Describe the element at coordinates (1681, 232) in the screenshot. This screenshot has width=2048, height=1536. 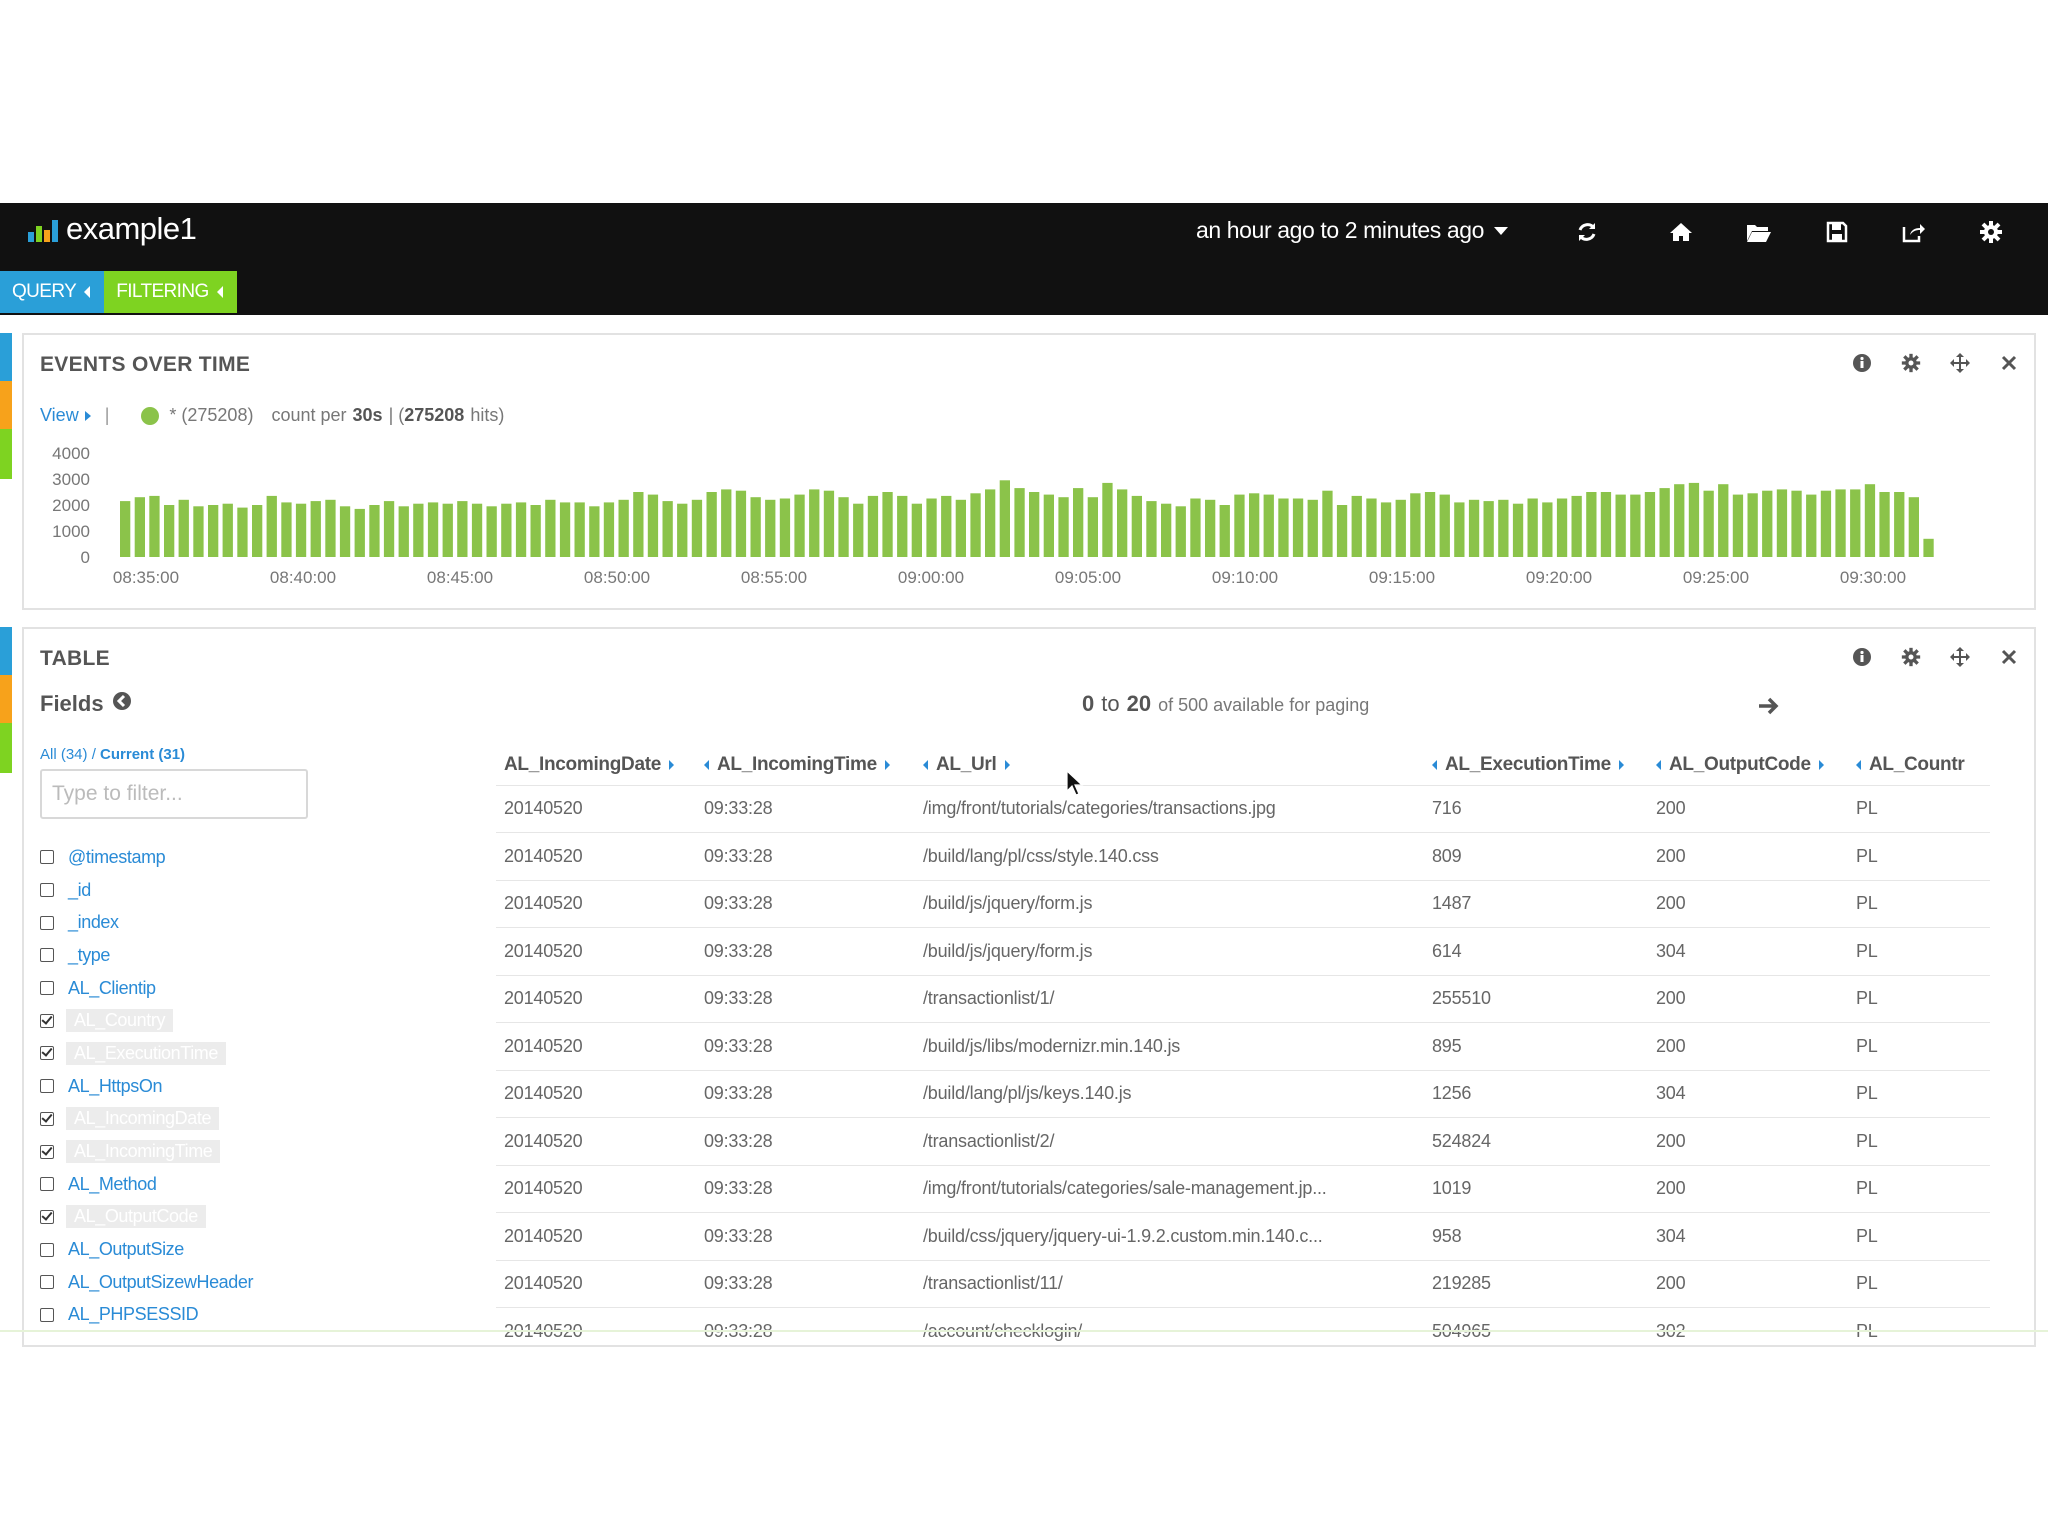
I see `home-icon` at that location.